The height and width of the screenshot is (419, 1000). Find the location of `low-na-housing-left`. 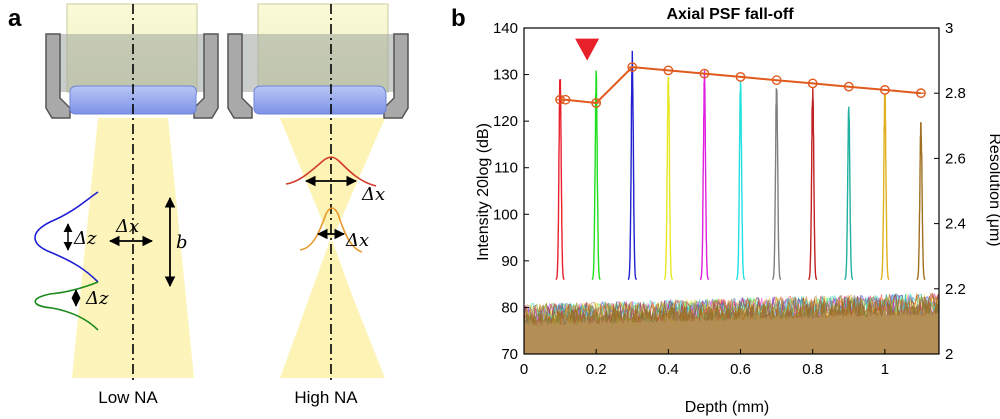

low-na-housing-left is located at coordinates (58, 76).